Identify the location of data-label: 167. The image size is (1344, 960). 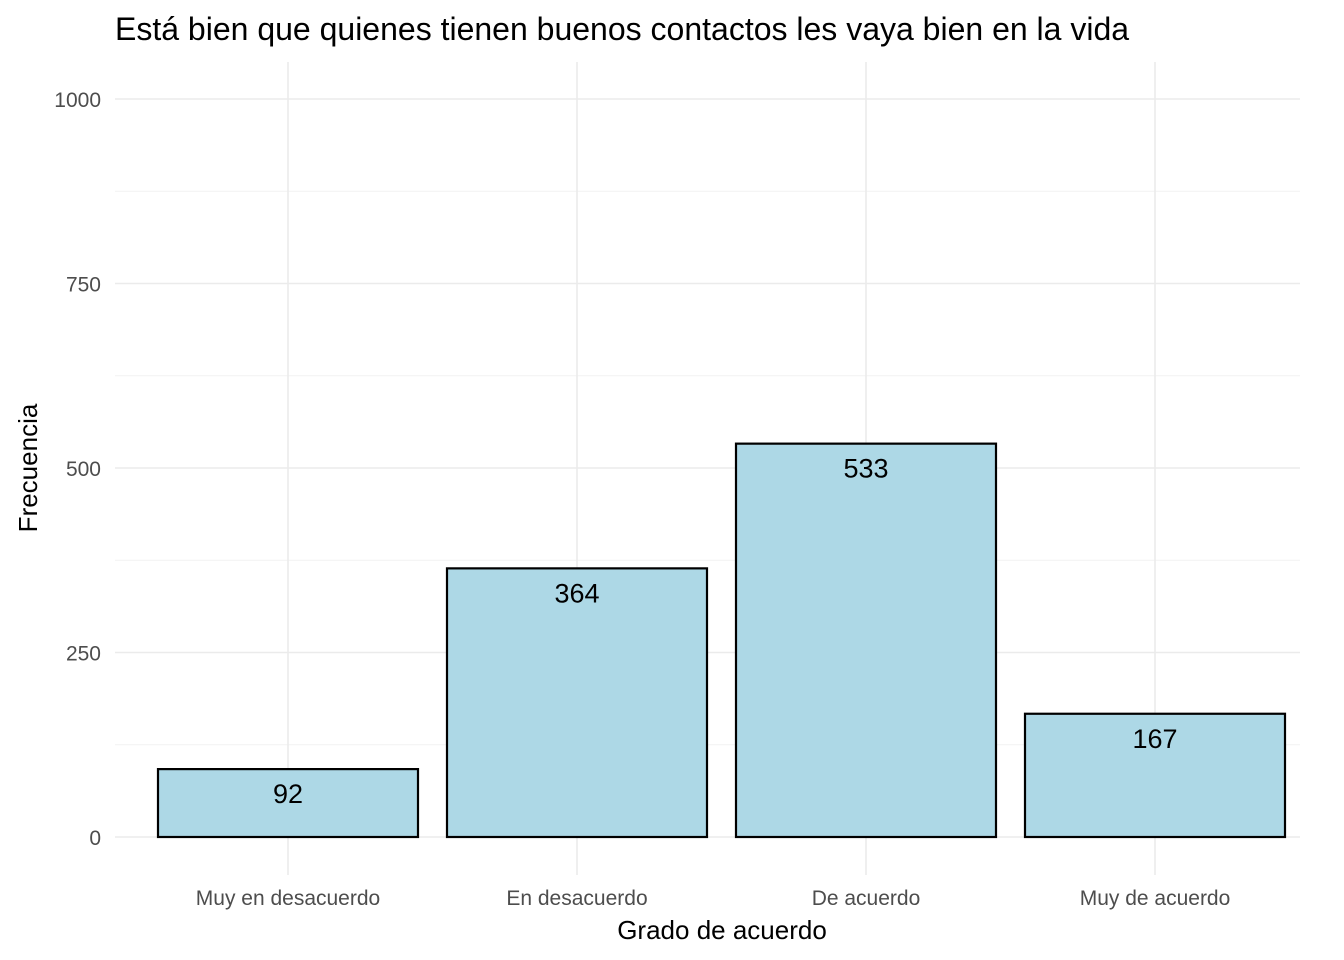
(1154, 739).